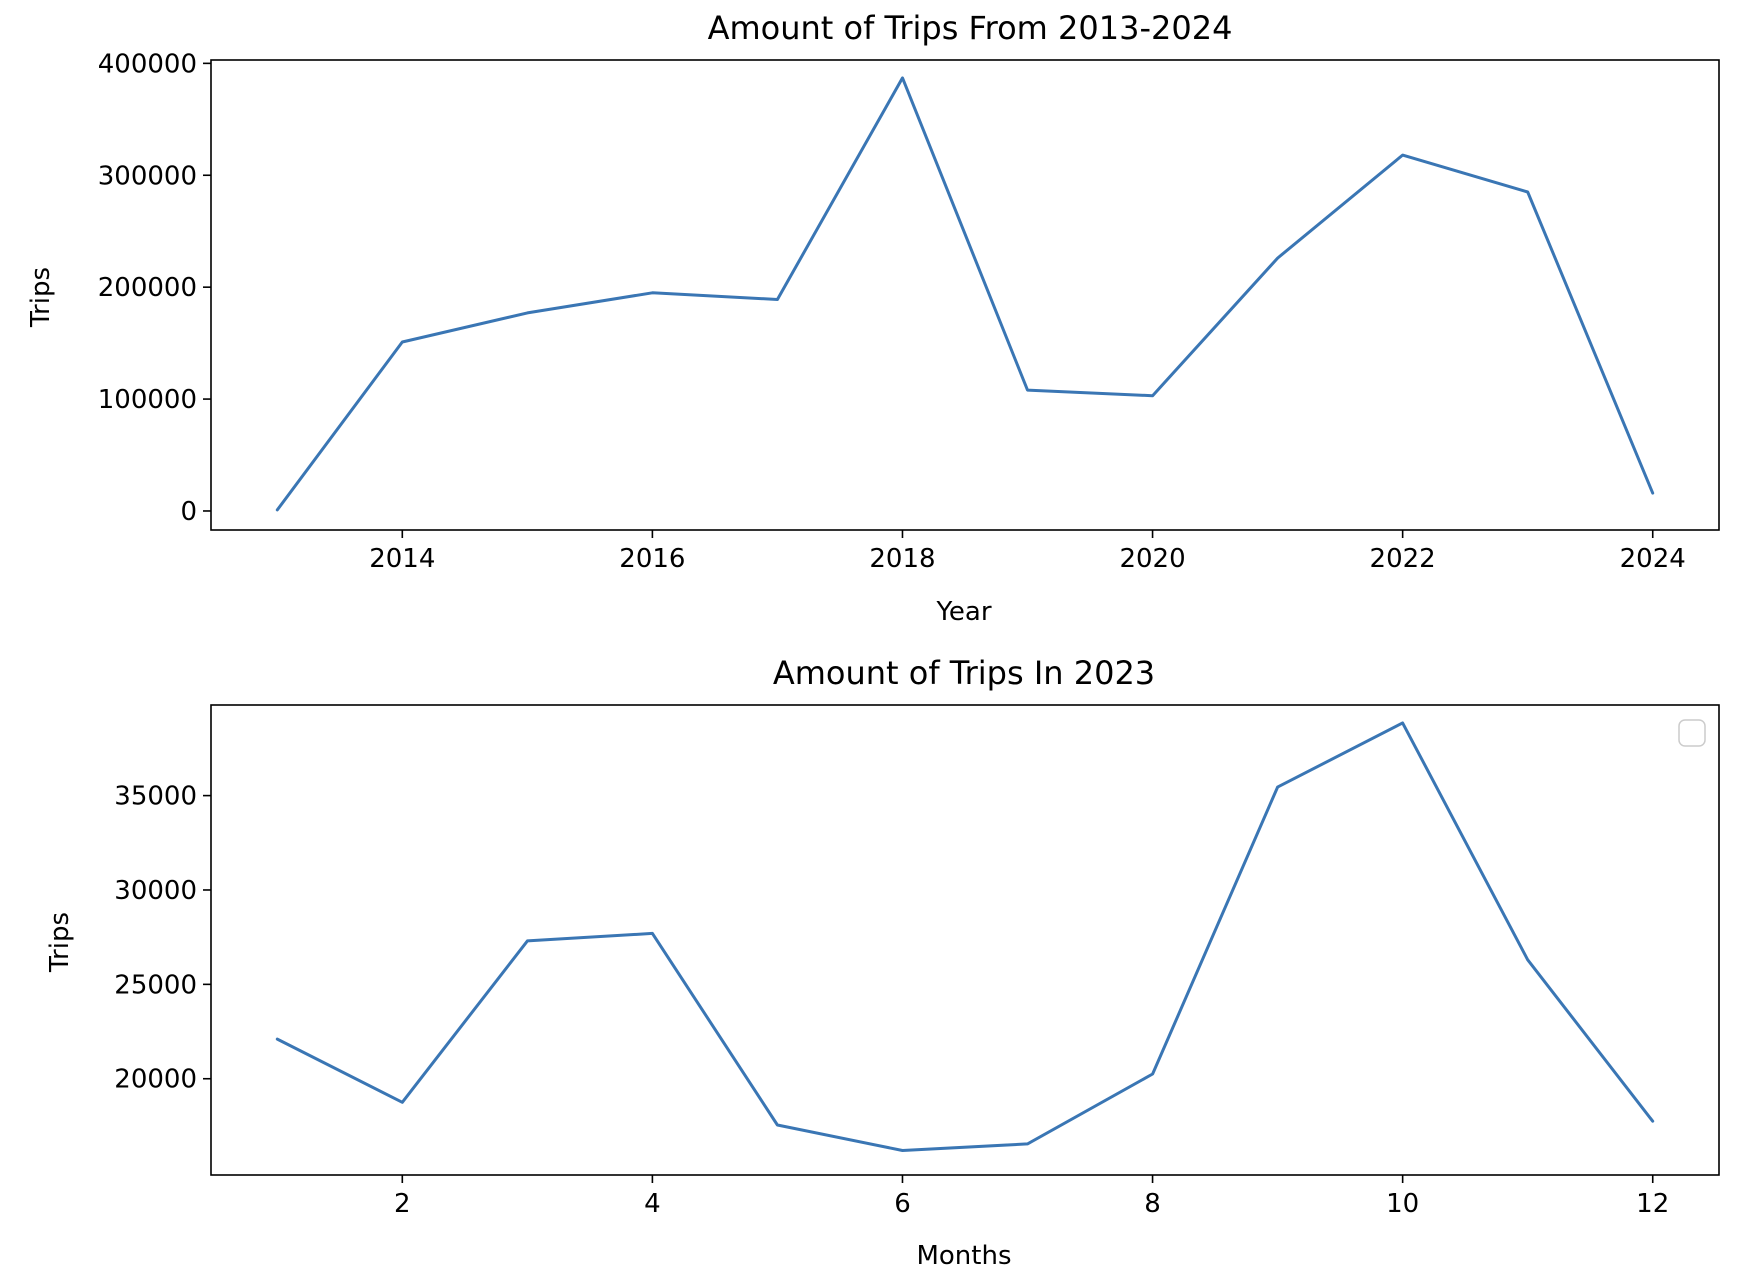 The height and width of the screenshot is (1284, 1756). Describe the element at coordinates (188, 512) in the screenshot. I see `y-tick-label: 0` at that location.